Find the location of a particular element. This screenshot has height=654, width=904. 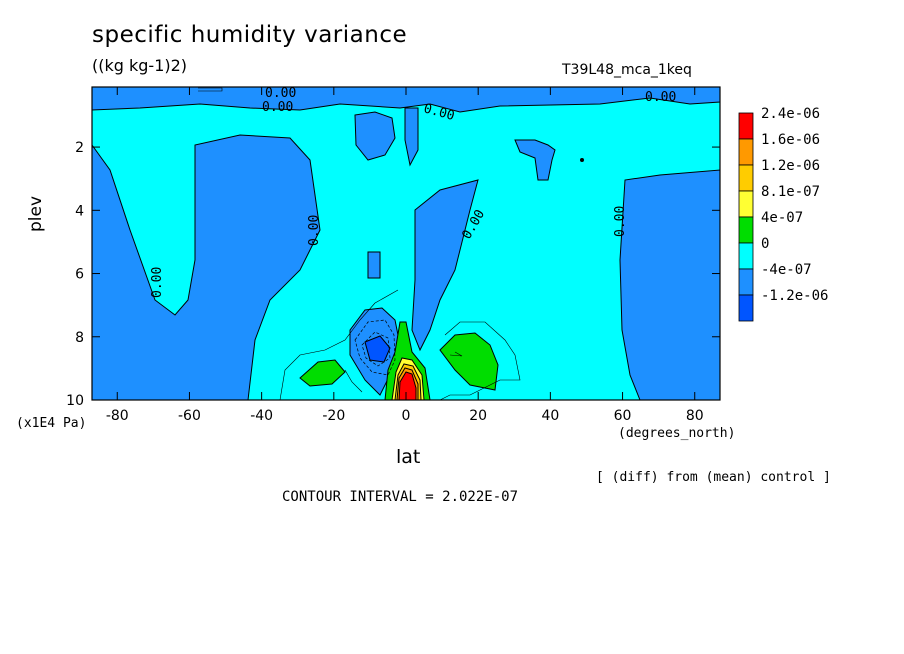

contour-interval: CONTOUR INTERVAL = 2.022E-07 is located at coordinates (400, 497).